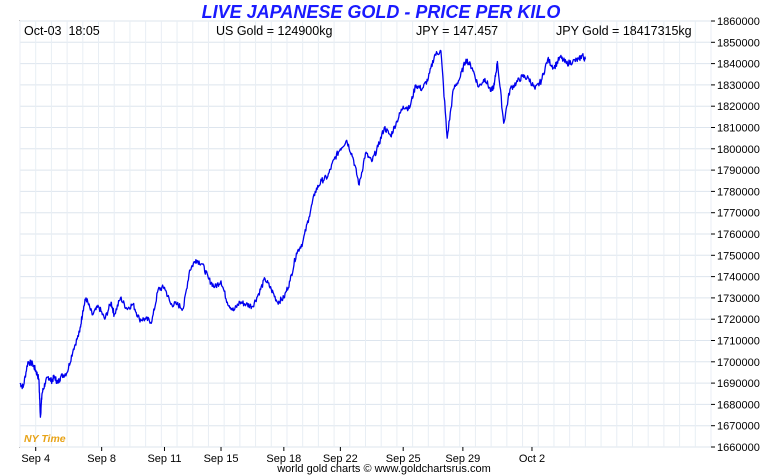 The height and width of the screenshot is (475, 760). What do you see at coordinates (62, 31) in the screenshot?
I see `timestamp-label: Oct-03 18:05` at bounding box center [62, 31].